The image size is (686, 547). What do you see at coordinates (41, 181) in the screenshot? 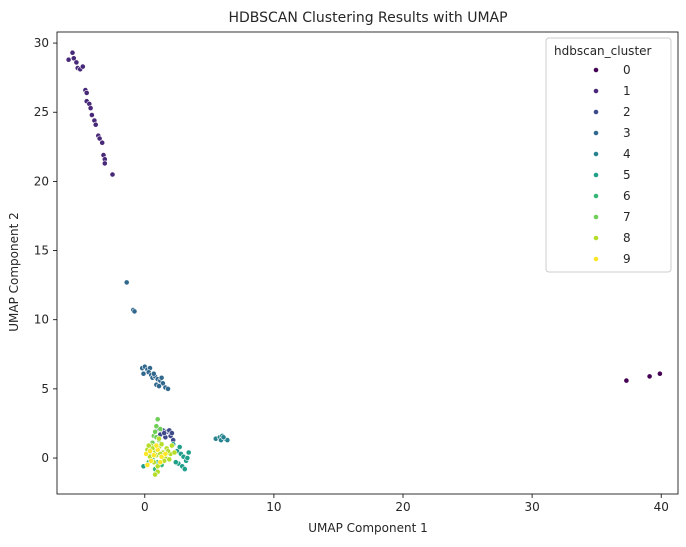
I see `y-tick-label: 20` at bounding box center [41, 181].